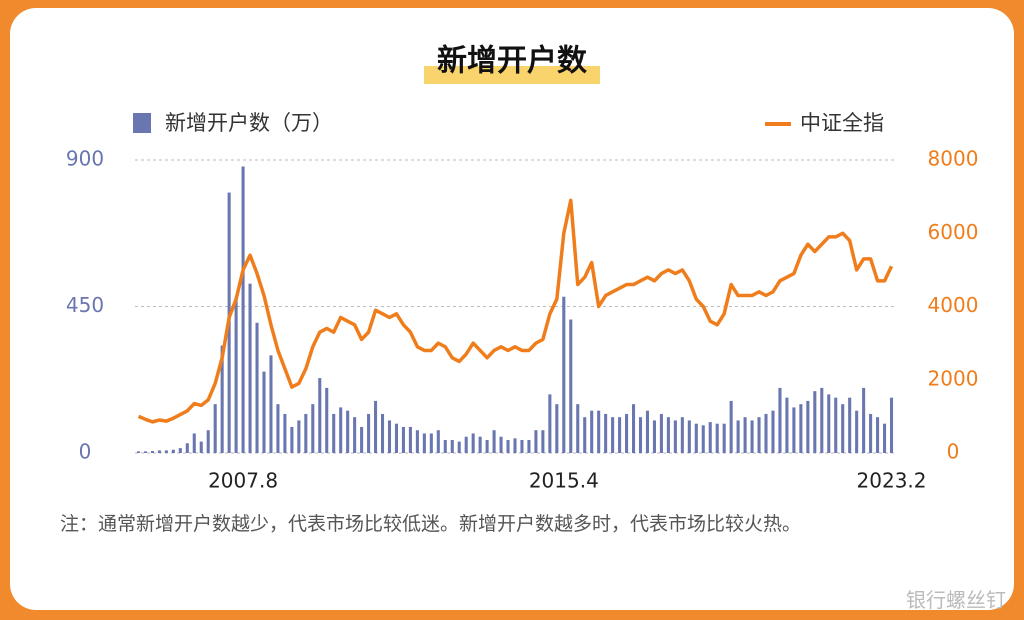 The height and width of the screenshot is (620, 1024). What do you see at coordinates (892, 481) in the screenshot?
I see `x-tick-label: 2023.2` at bounding box center [892, 481].